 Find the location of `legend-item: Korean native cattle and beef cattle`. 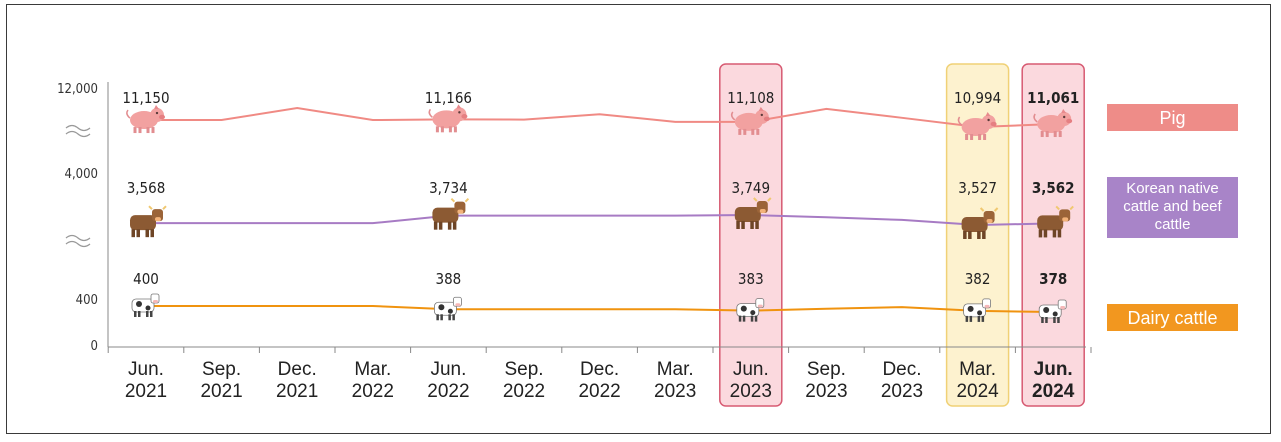

legend-item: Korean native cattle and beef cattle is located at coordinates (1172, 207).